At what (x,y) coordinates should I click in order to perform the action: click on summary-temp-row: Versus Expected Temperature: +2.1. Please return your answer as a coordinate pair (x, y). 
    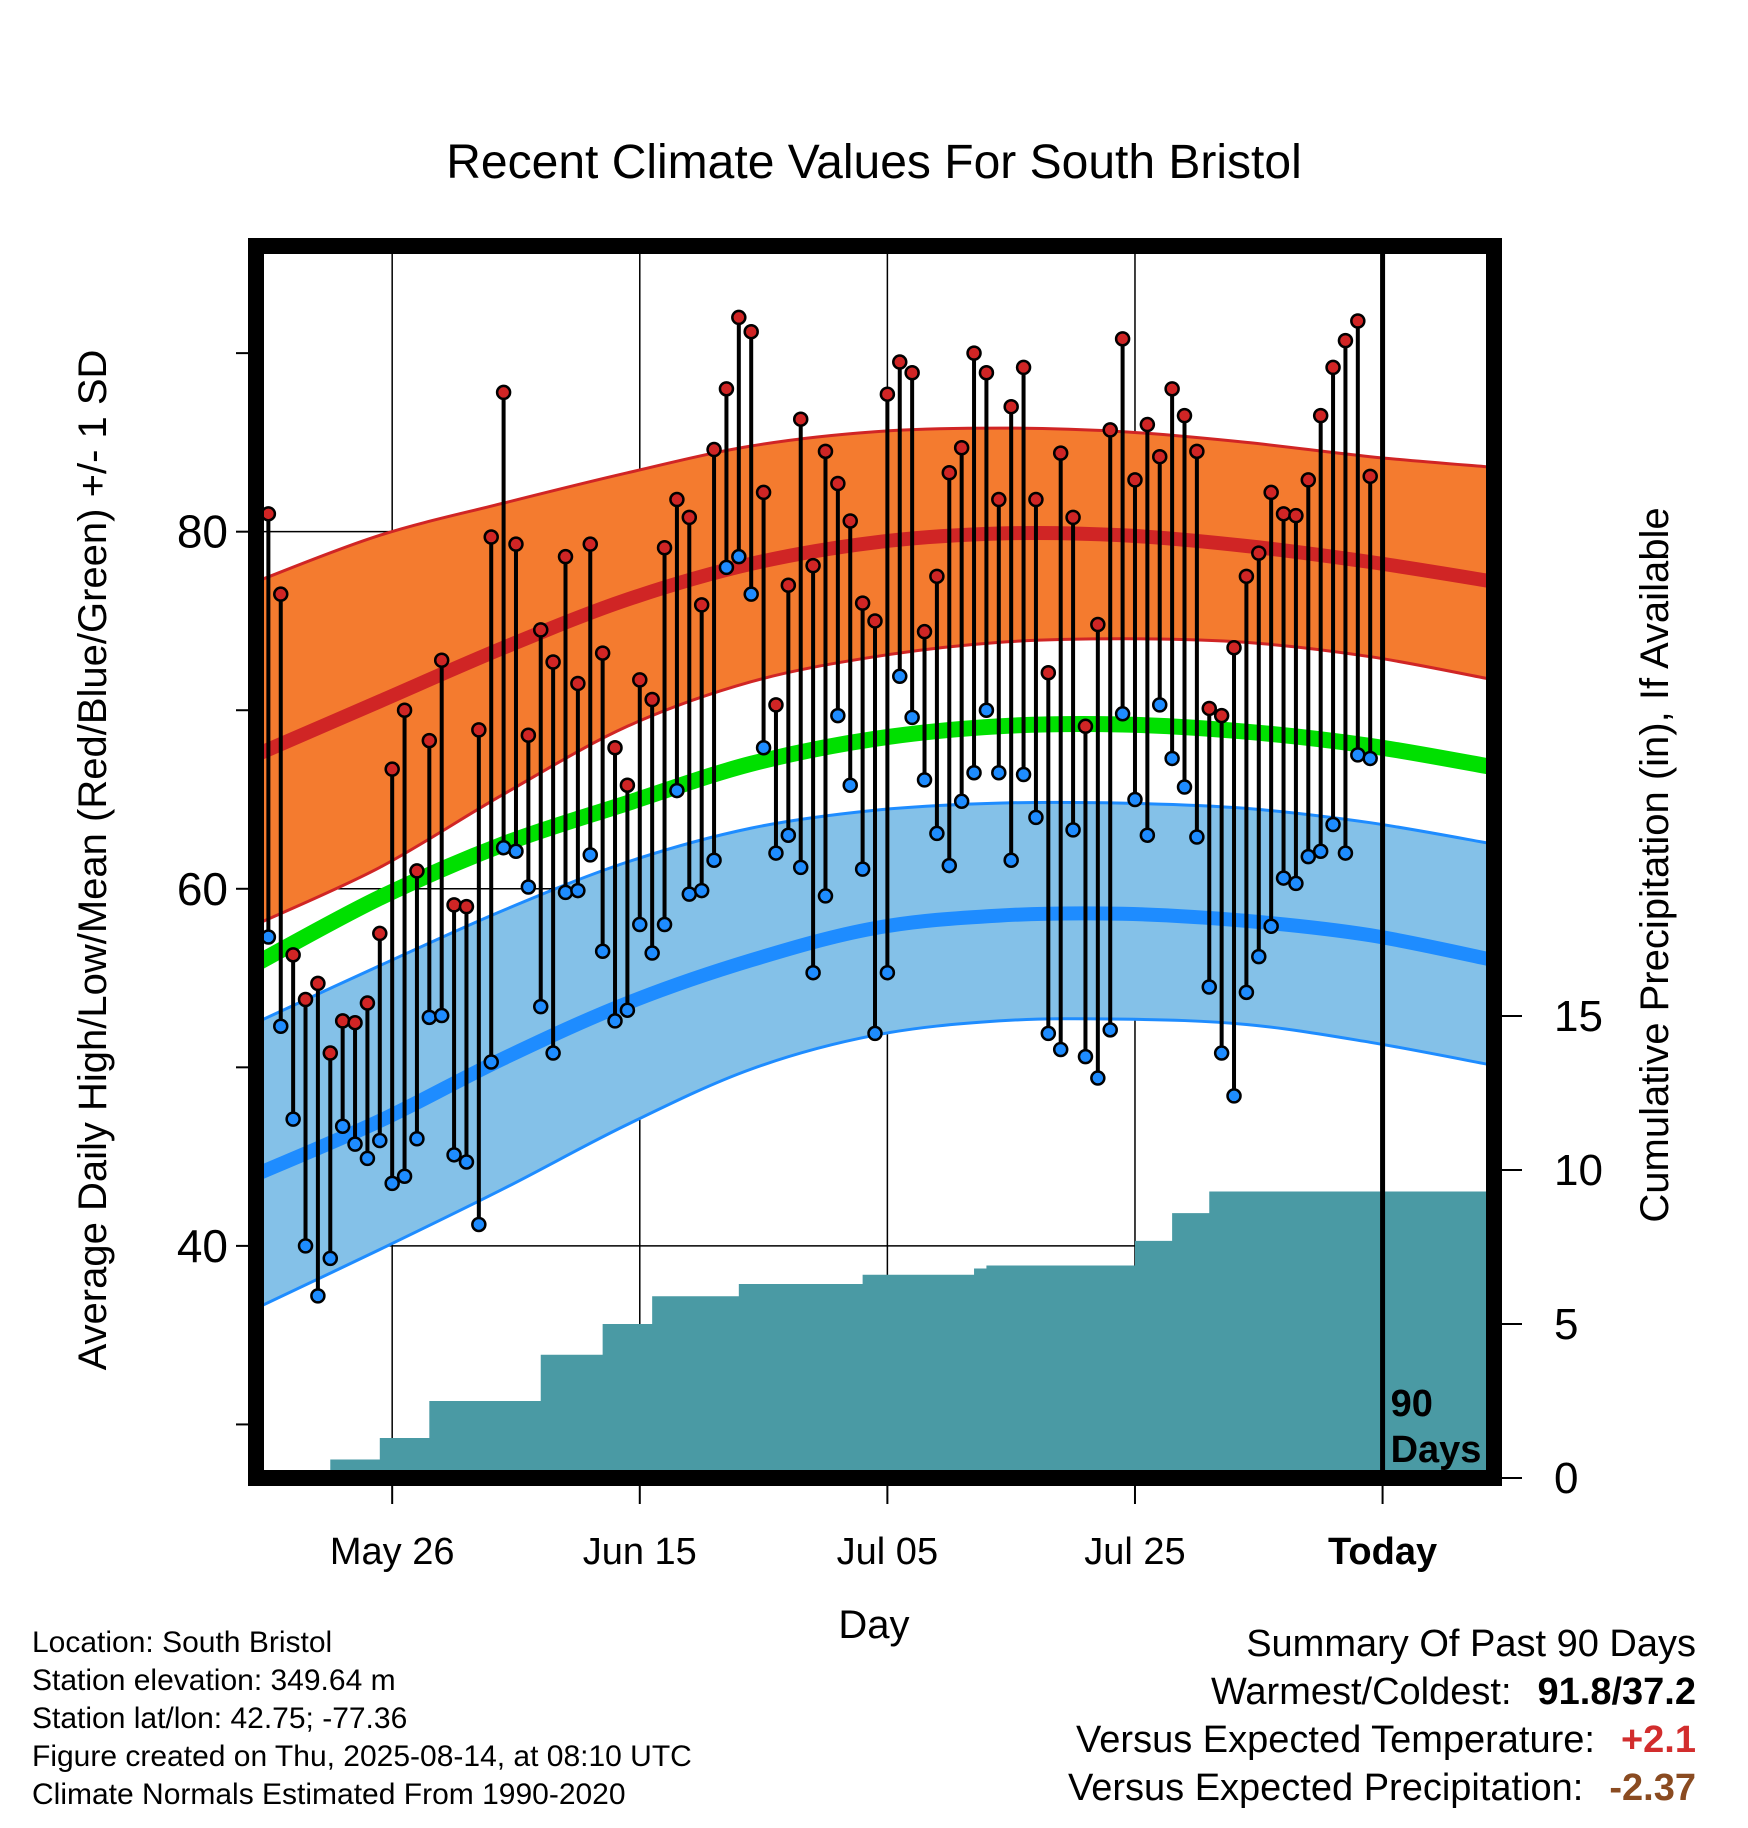
    Looking at the image, I should click on (1382, 1740).